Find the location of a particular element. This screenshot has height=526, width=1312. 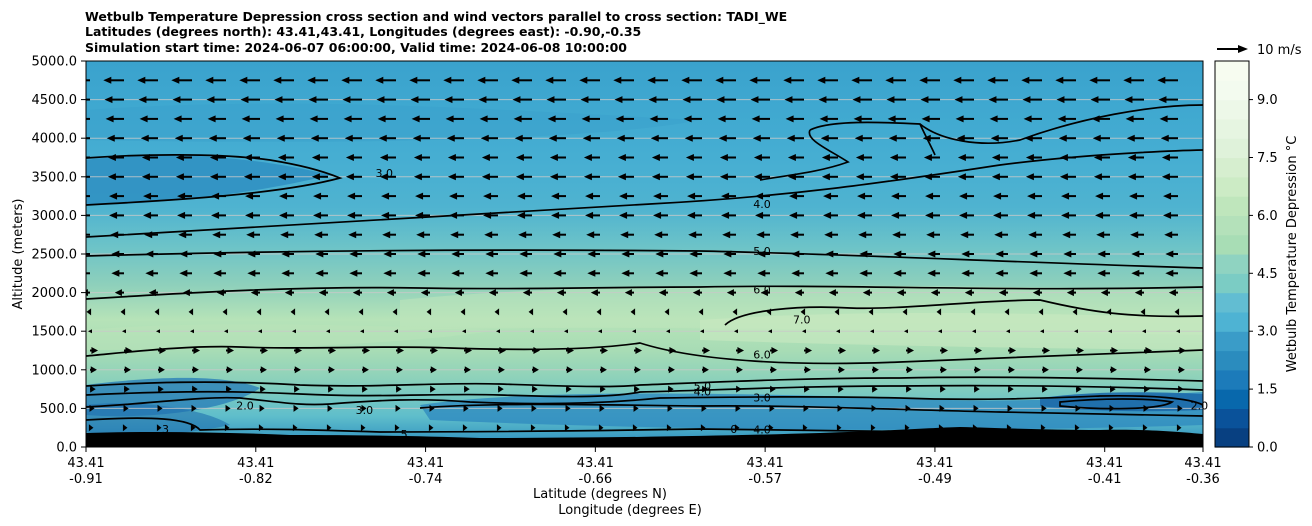

colorbar-tick-label: 0.0 is located at coordinates (1267, 448).